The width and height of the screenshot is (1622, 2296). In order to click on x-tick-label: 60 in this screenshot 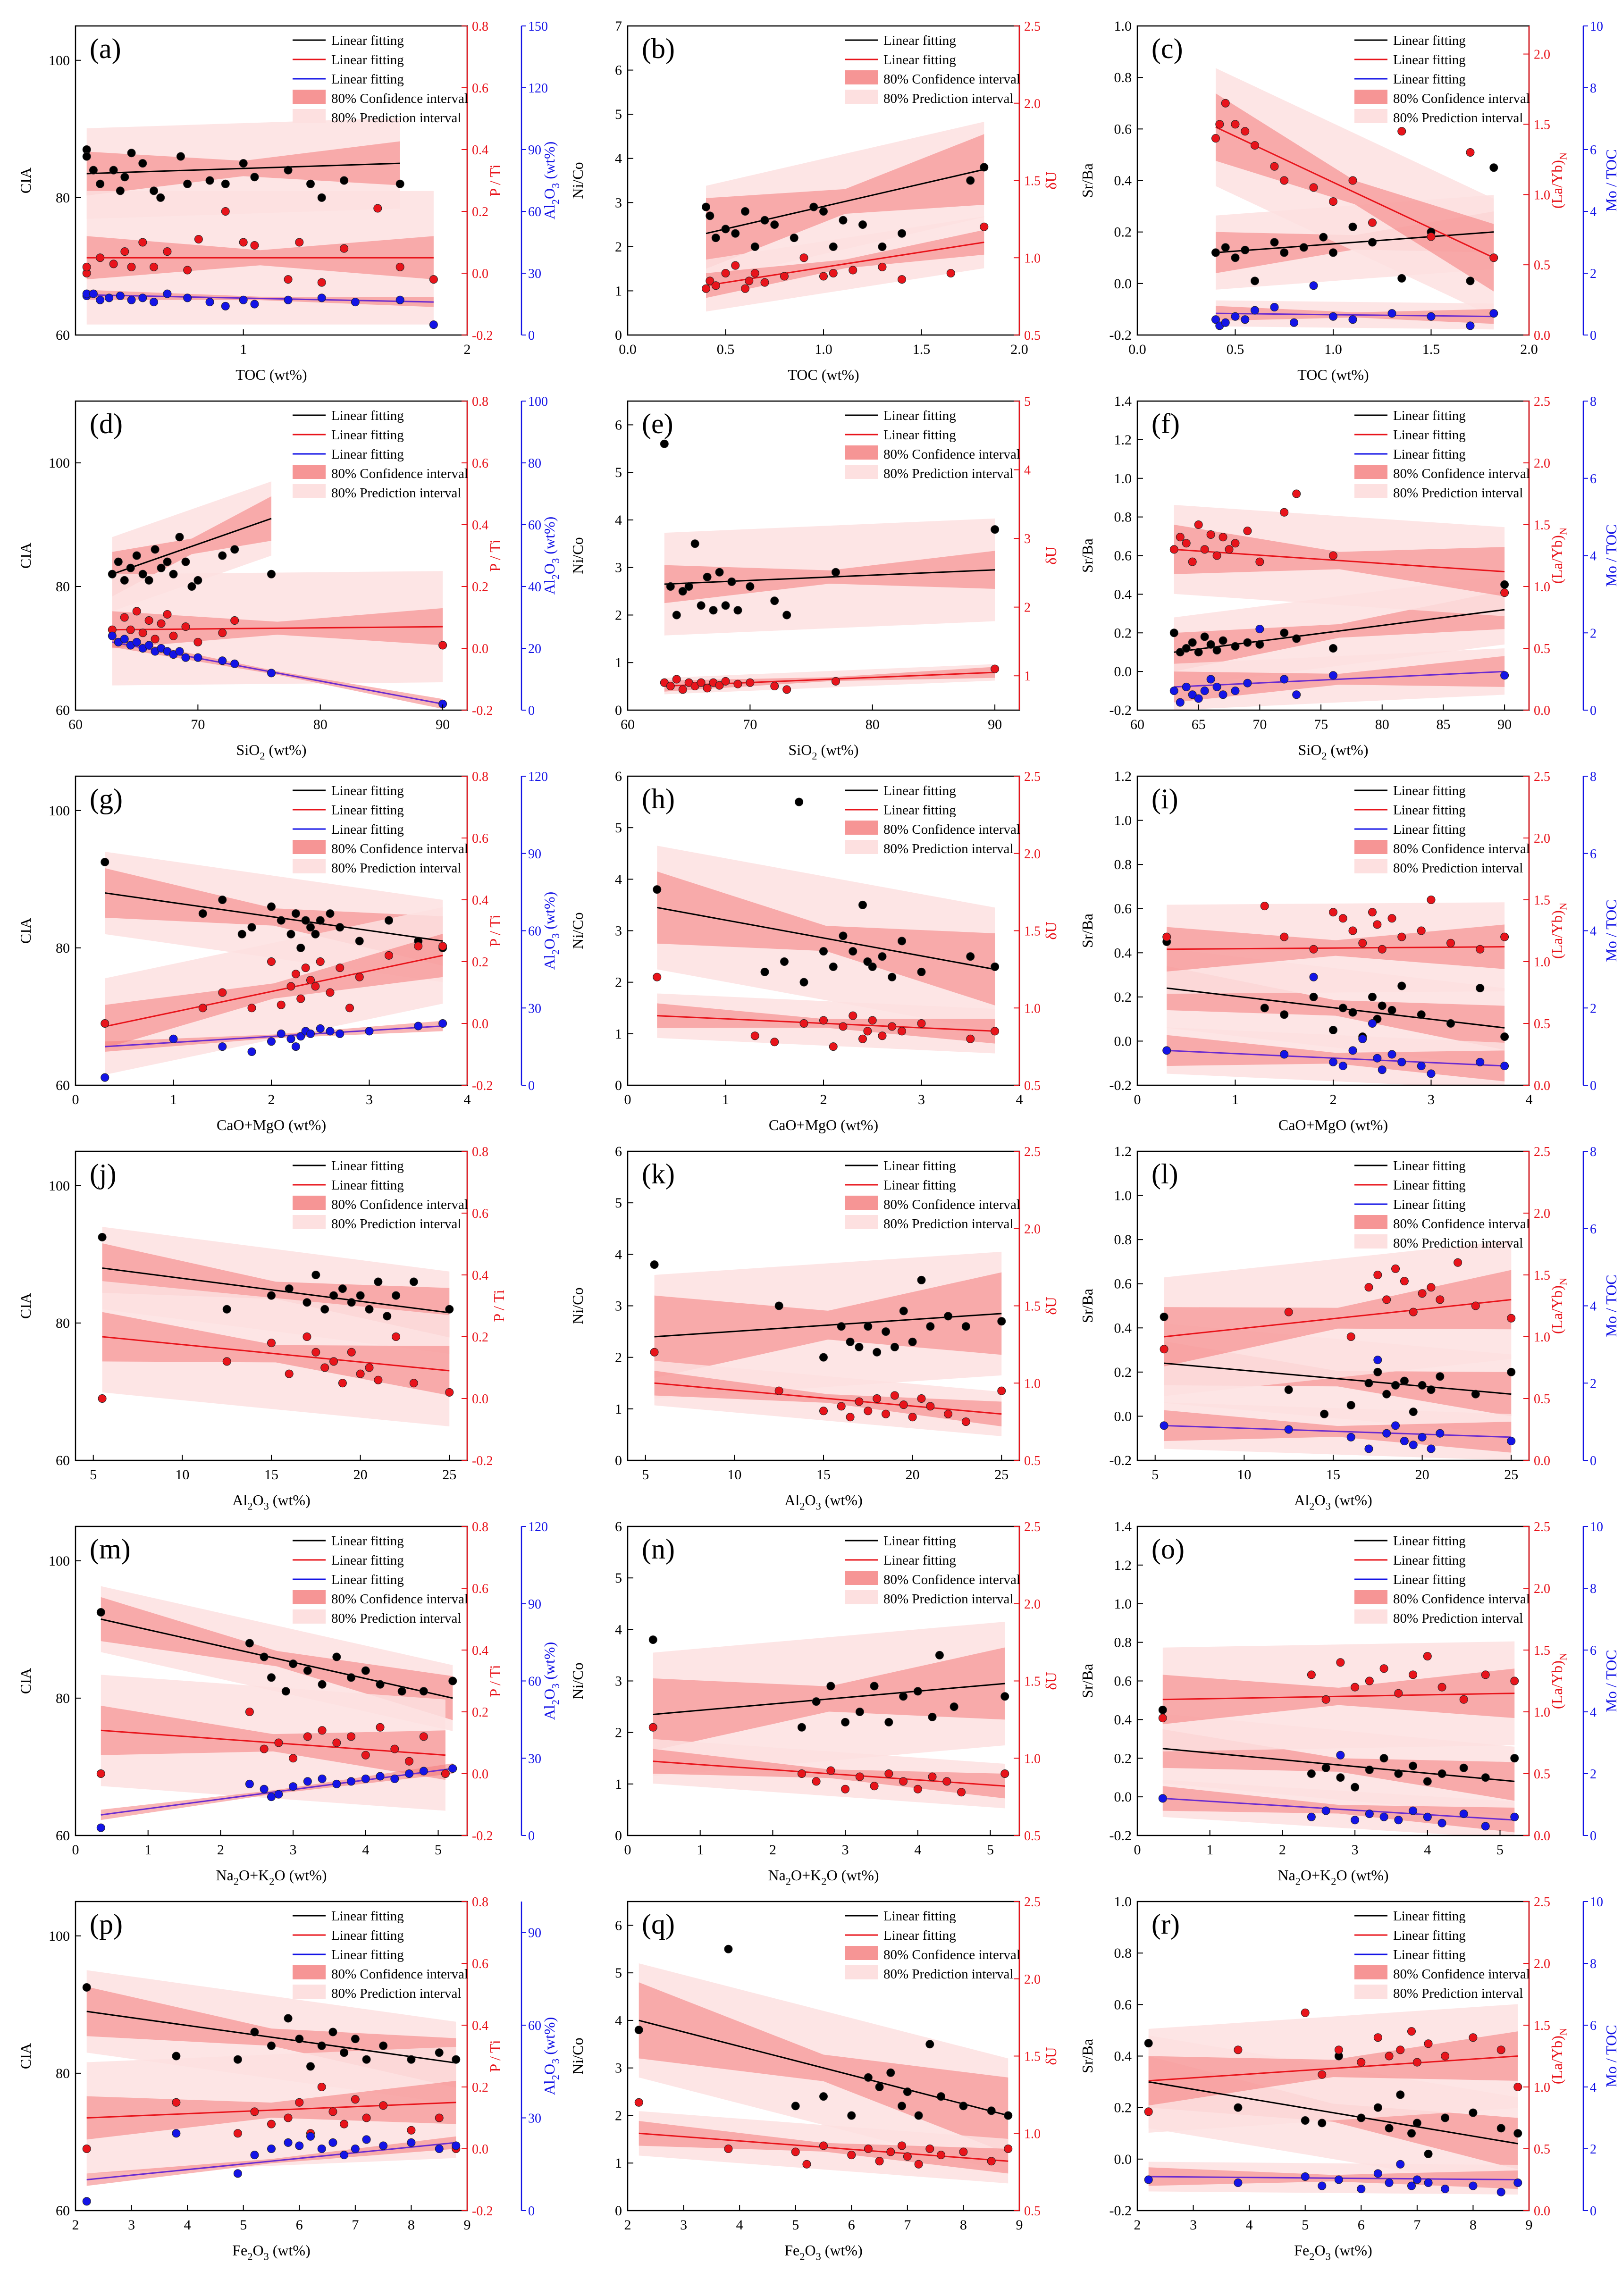, I will do `click(628, 725)`.